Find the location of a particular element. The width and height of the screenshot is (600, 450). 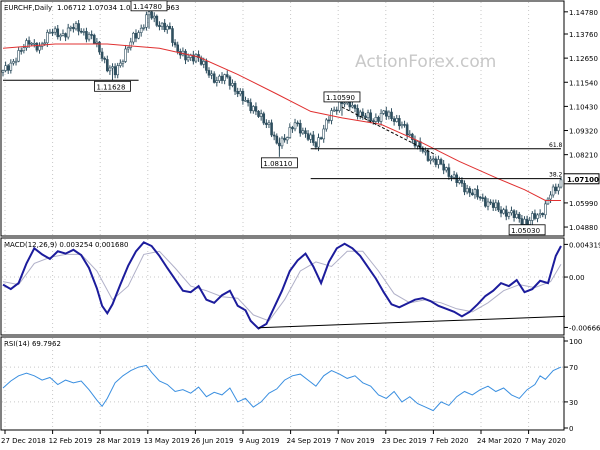

price-y-tick-label: 1.05990 is located at coordinates (583, 204).